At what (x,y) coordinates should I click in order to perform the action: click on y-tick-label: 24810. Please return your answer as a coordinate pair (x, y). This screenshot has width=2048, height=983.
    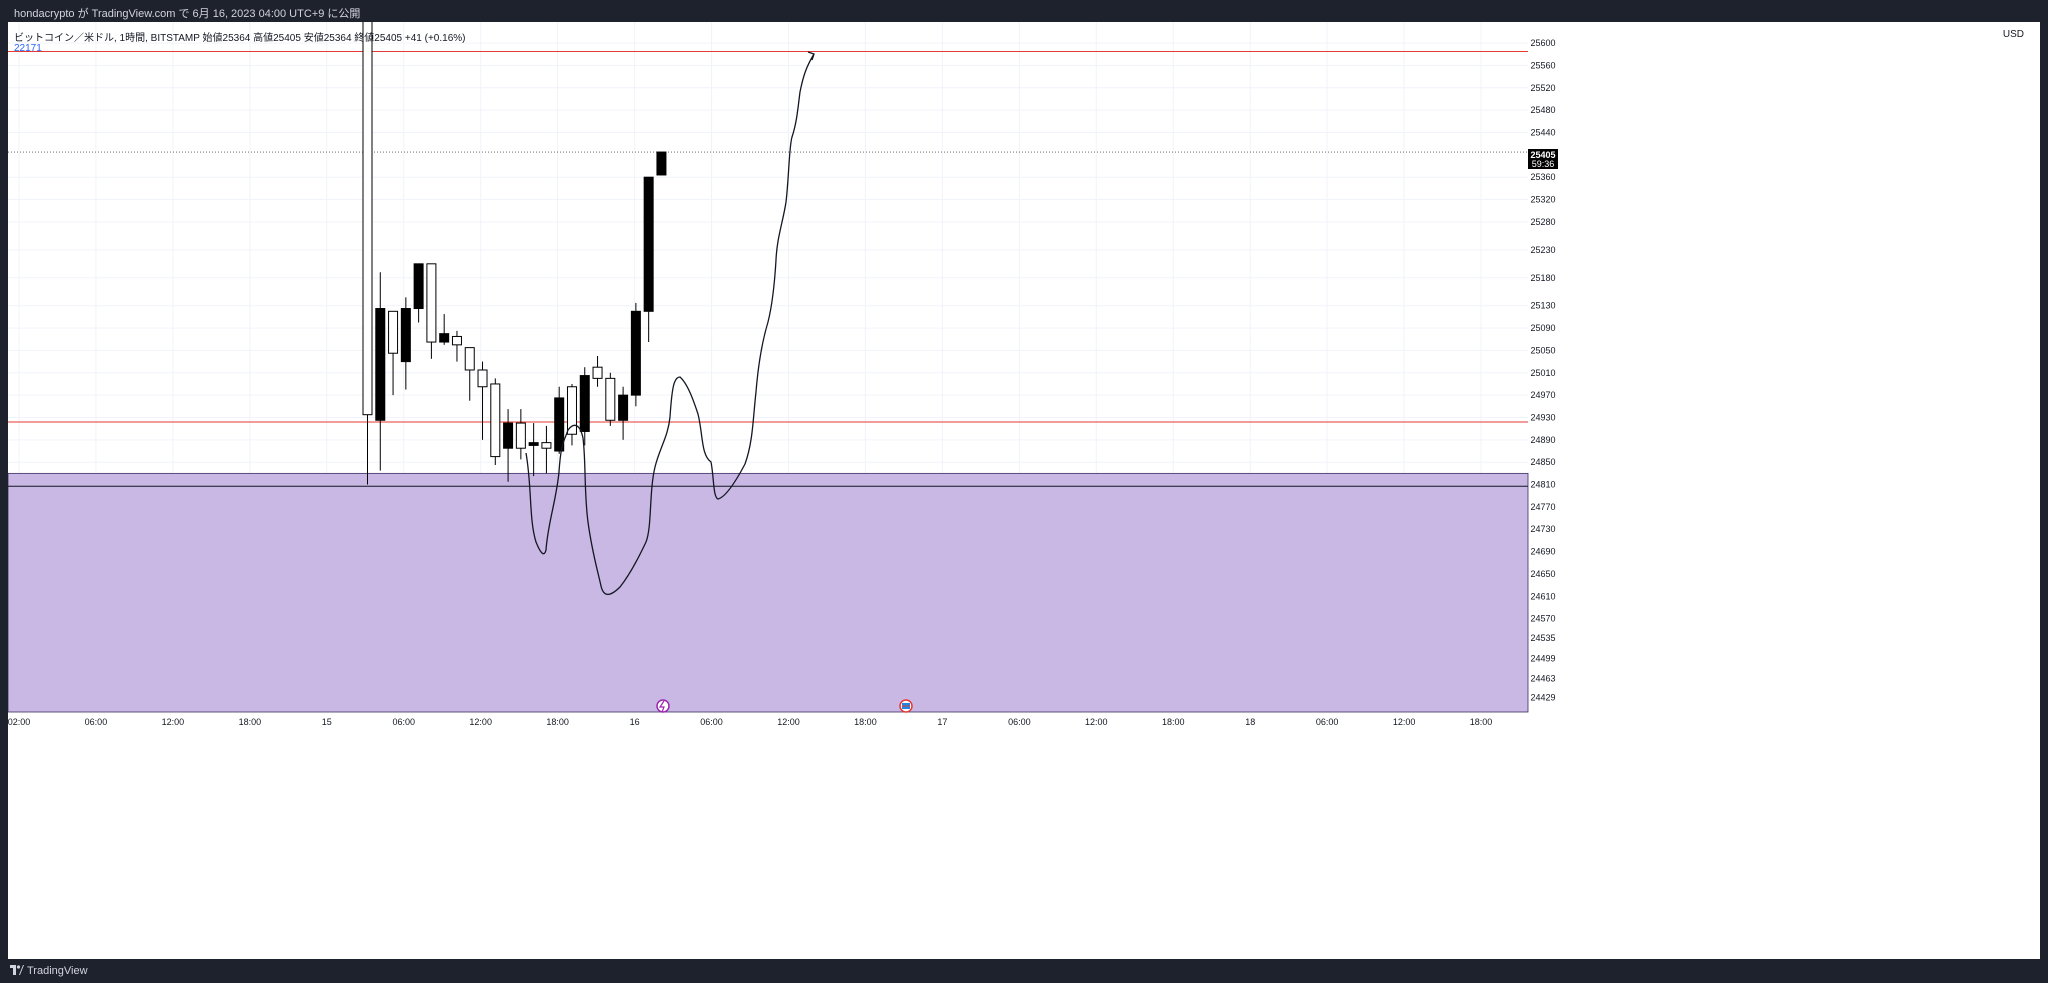
    Looking at the image, I should click on (1542, 485).